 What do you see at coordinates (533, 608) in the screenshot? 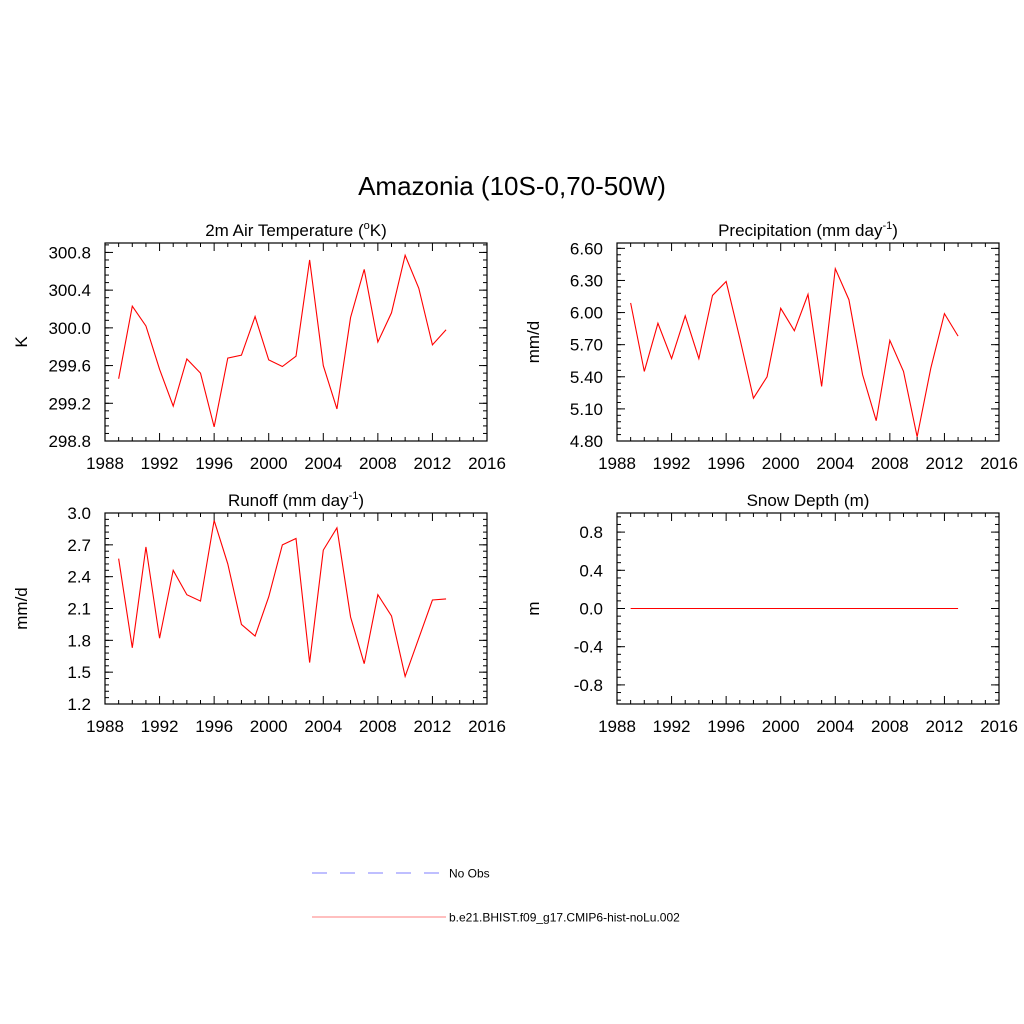
I see `y-axis-label-snow-depth: m` at bounding box center [533, 608].